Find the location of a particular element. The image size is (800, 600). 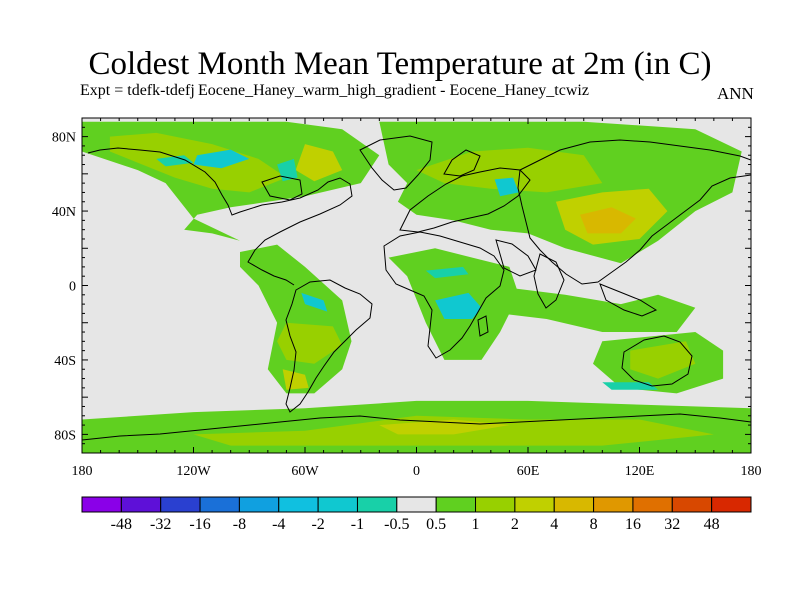

lat-tick-label: 0 is located at coordinates (72, 287).